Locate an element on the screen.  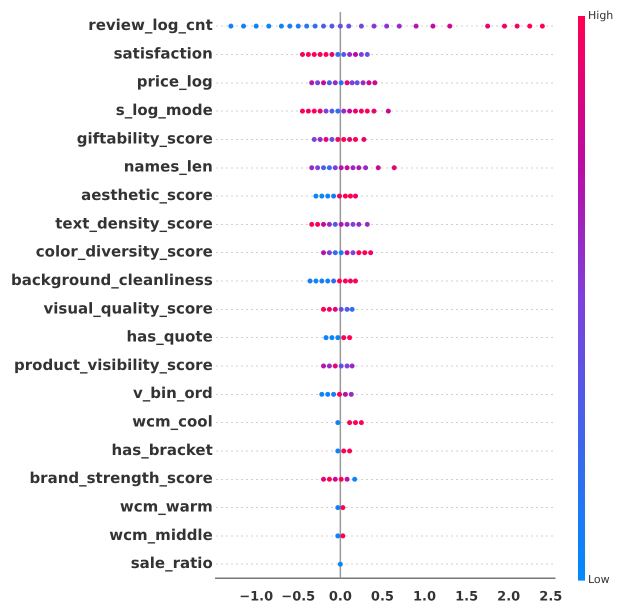
color-bar-label: Low is located at coordinates (599, 579).